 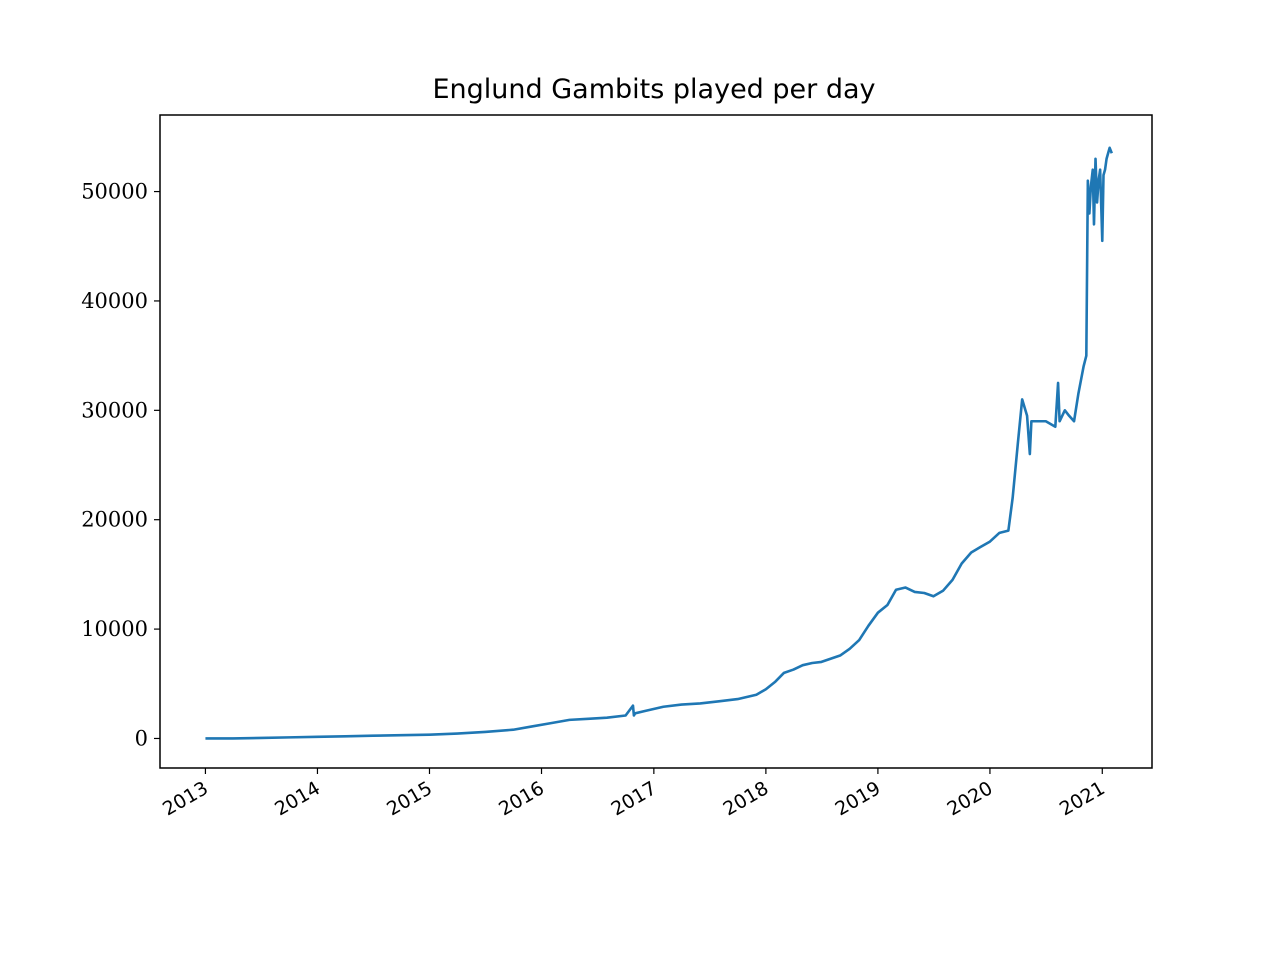 What do you see at coordinates (654, 89) in the screenshot?
I see `chart-title: Englund Gambits played per day` at bounding box center [654, 89].